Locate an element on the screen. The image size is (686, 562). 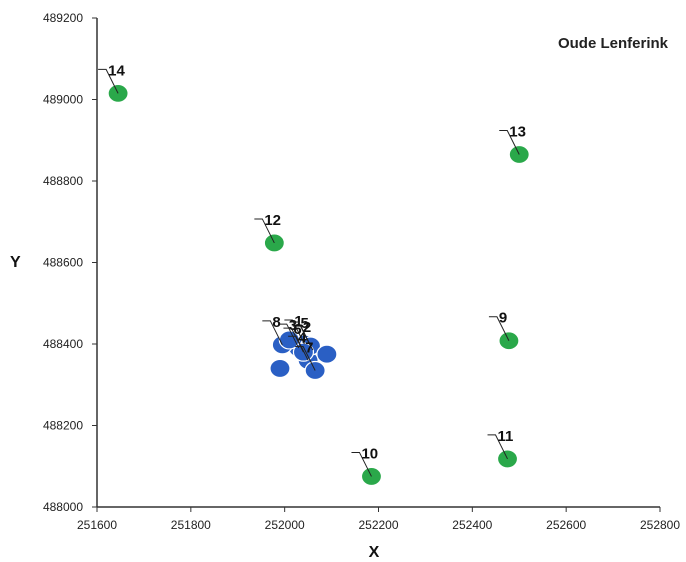
point-label: 9 is located at coordinates (503, 318).